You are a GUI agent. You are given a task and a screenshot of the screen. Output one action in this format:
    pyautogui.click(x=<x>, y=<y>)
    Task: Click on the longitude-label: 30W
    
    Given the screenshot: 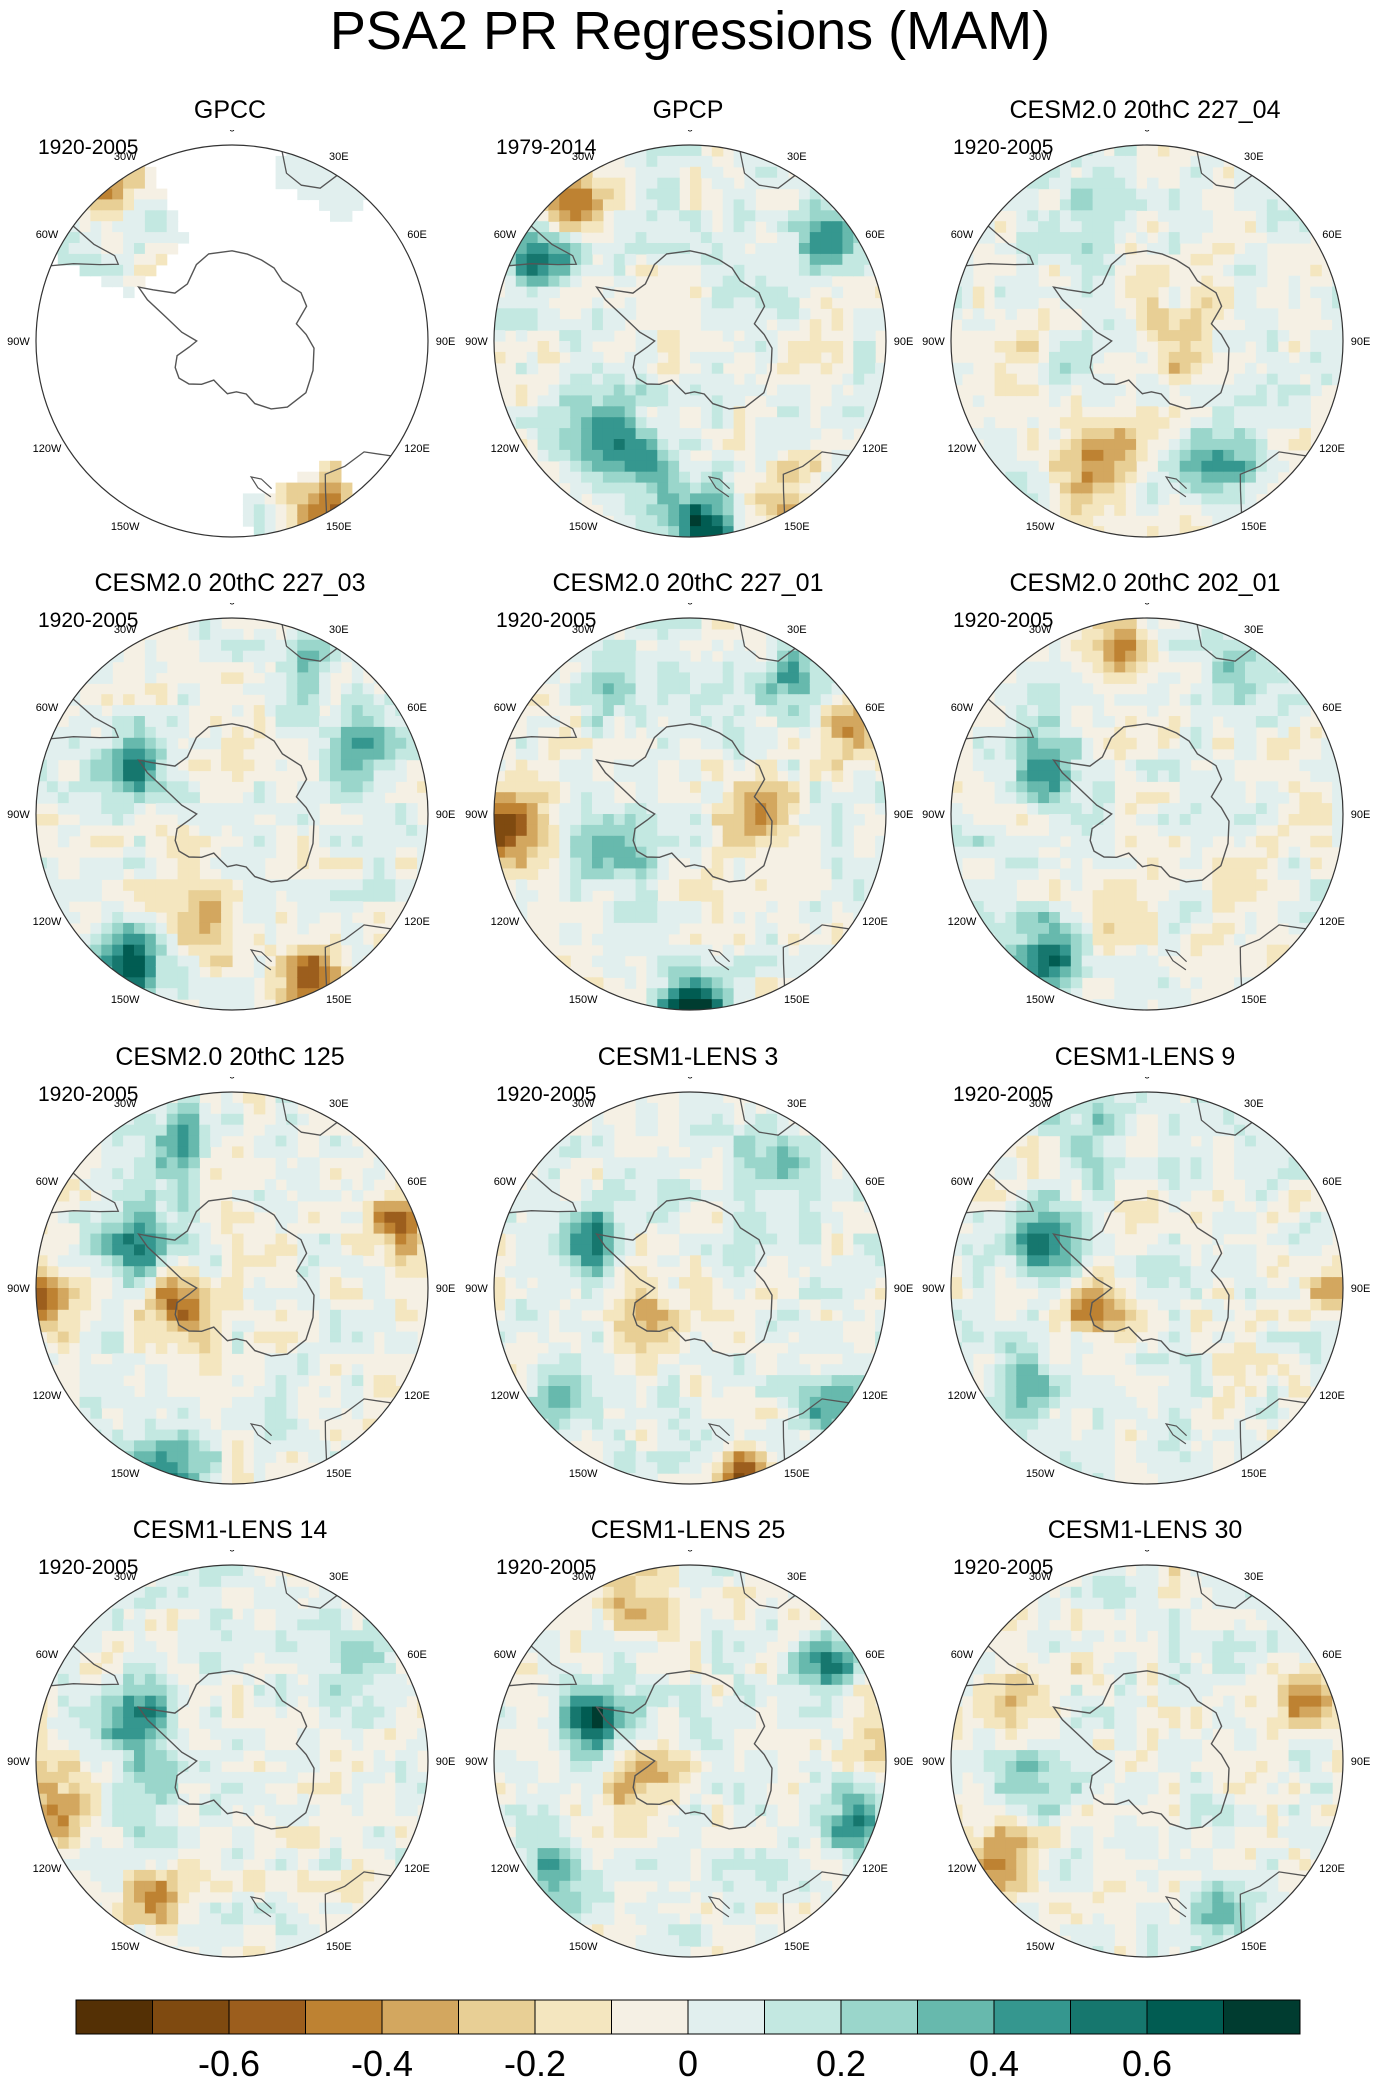 What is the action you would take?
    pyautogui.click(x=1040, y=157)
    